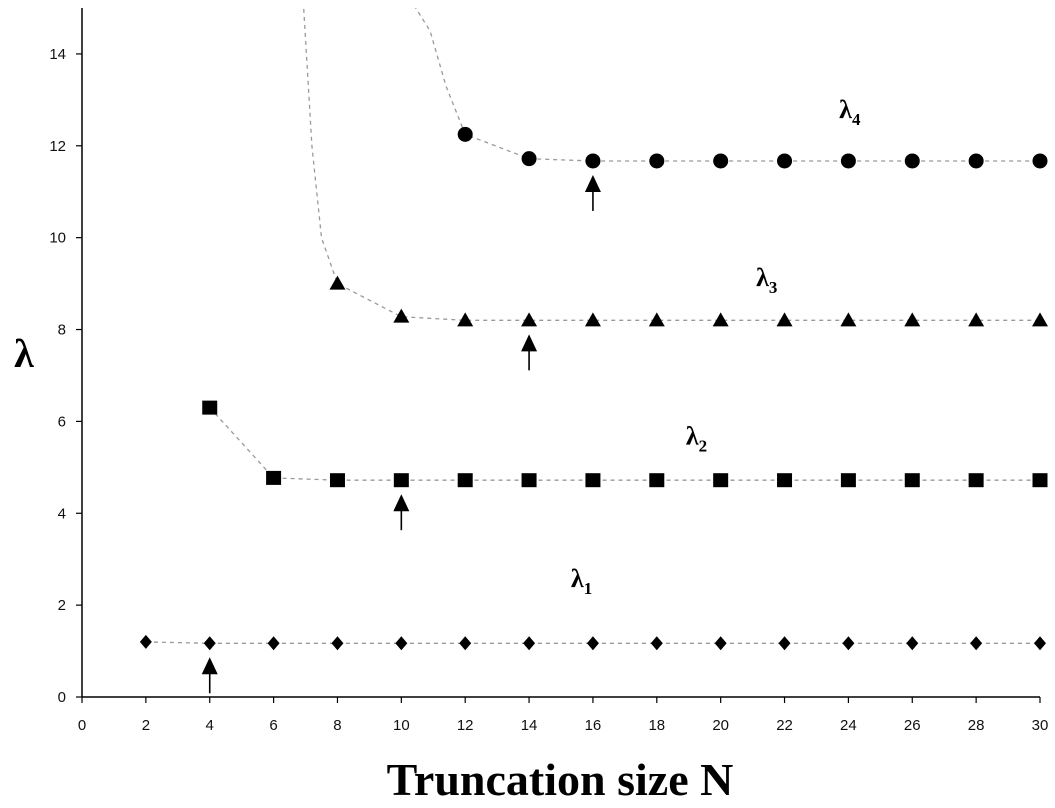  I want to click on x-axis-title: Truncation size N, so click(560, 779).